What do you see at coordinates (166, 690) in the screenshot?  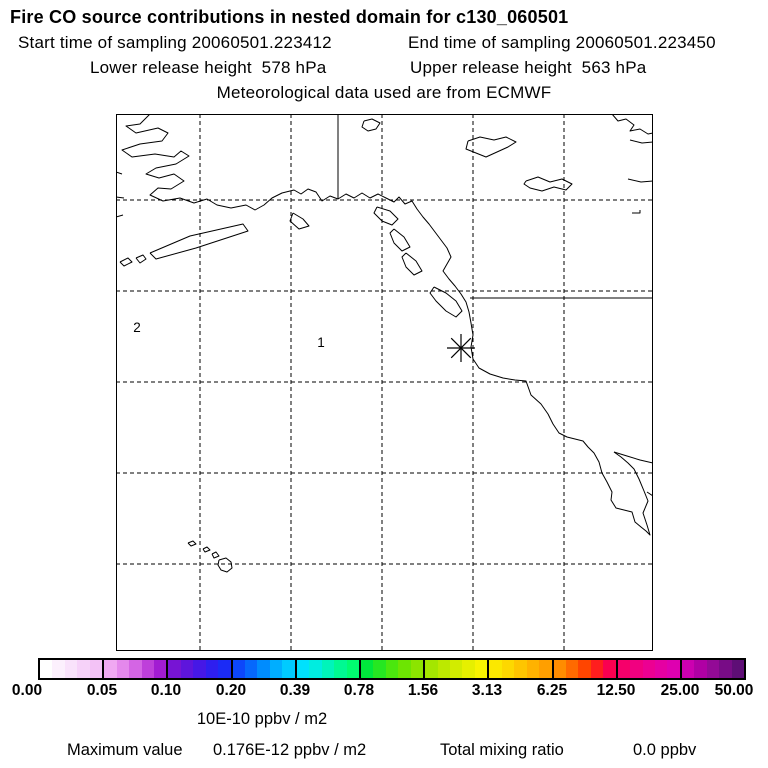 I see `colorbar-tick-label: 0.10` at bounding box center [166, 690].